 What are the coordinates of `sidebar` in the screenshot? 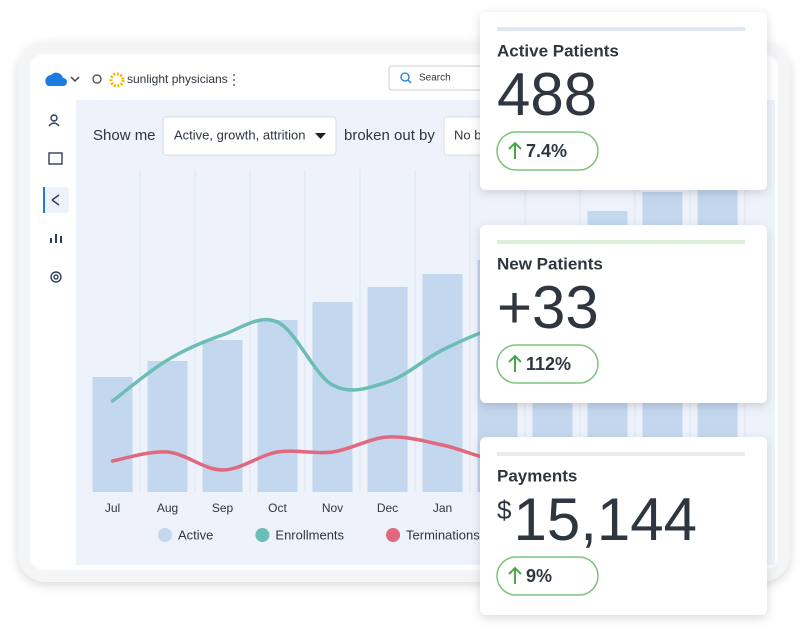 It's located at (56, 198).